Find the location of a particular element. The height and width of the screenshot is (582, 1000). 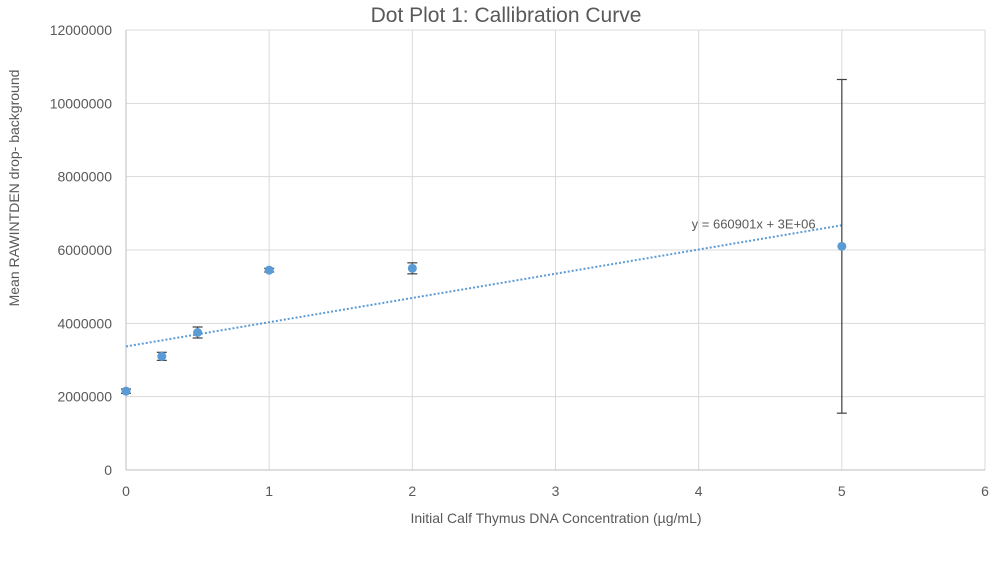

chart-title: Dot Plot 1: Callibration Curve is located at coordinates (506, 15).